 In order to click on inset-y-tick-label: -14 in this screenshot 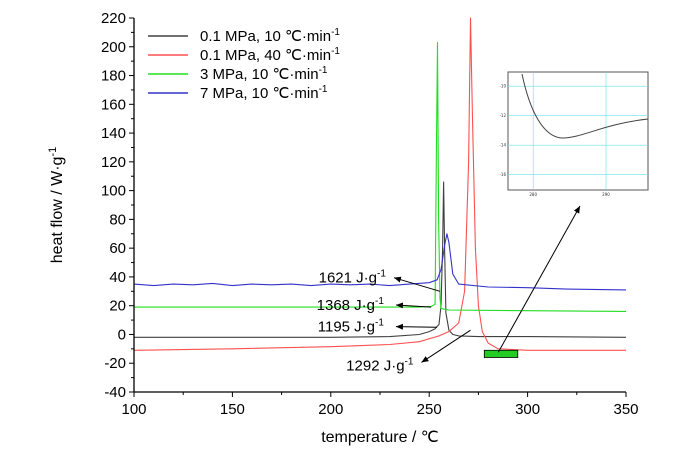, I will do `click(502, 145)`.